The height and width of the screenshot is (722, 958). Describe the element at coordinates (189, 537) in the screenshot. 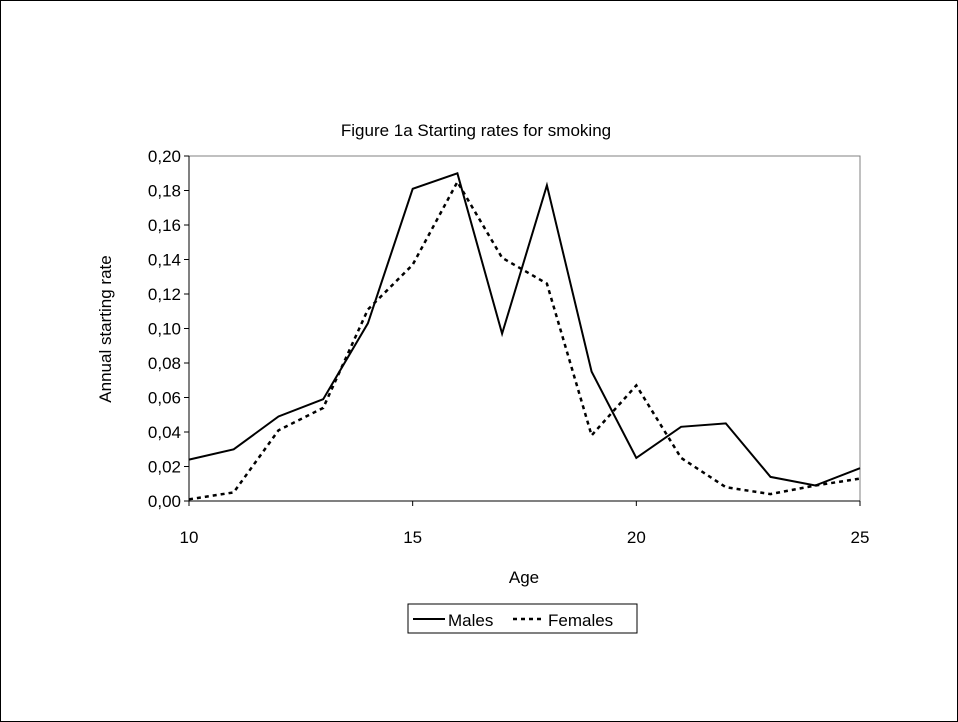

I see `x-tick-label: 10` at that location.